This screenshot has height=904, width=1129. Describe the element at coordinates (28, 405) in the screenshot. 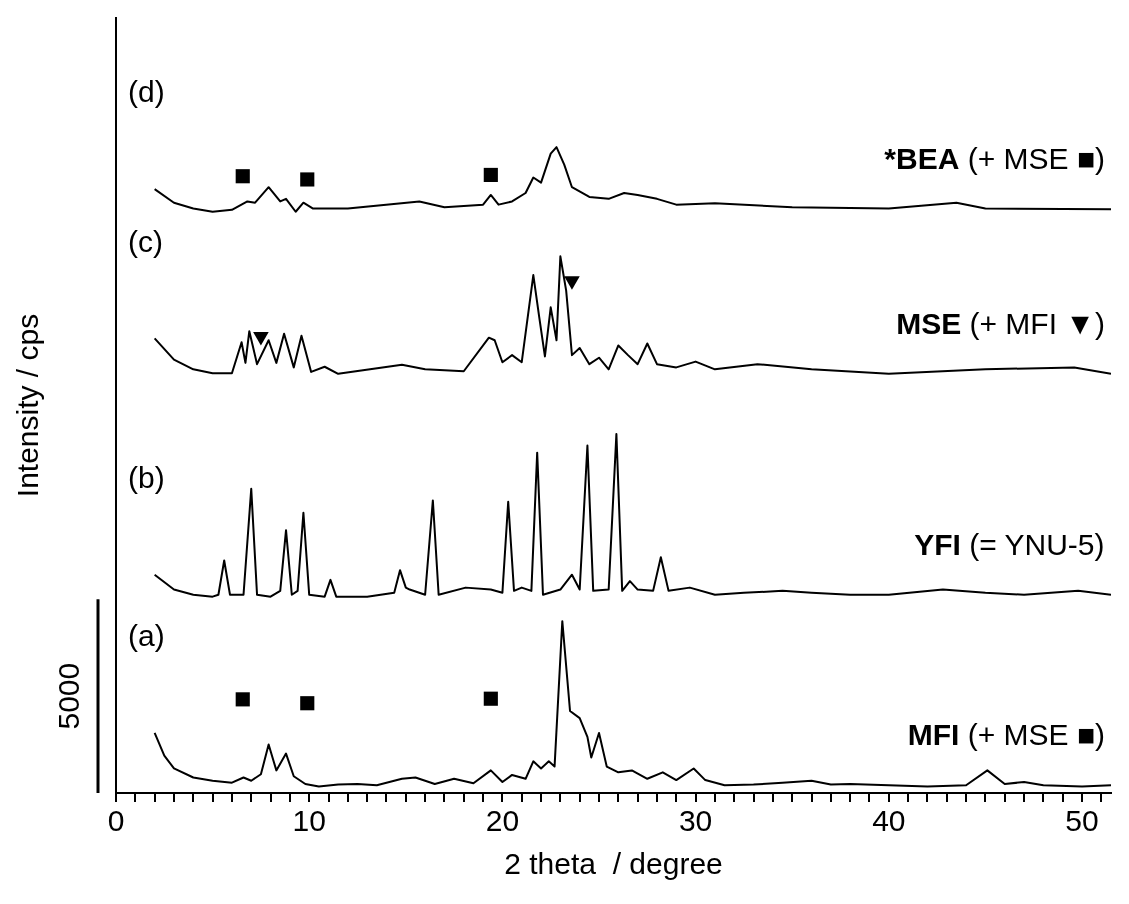

I see `y-axis-title: Intensity / cps` at that location.